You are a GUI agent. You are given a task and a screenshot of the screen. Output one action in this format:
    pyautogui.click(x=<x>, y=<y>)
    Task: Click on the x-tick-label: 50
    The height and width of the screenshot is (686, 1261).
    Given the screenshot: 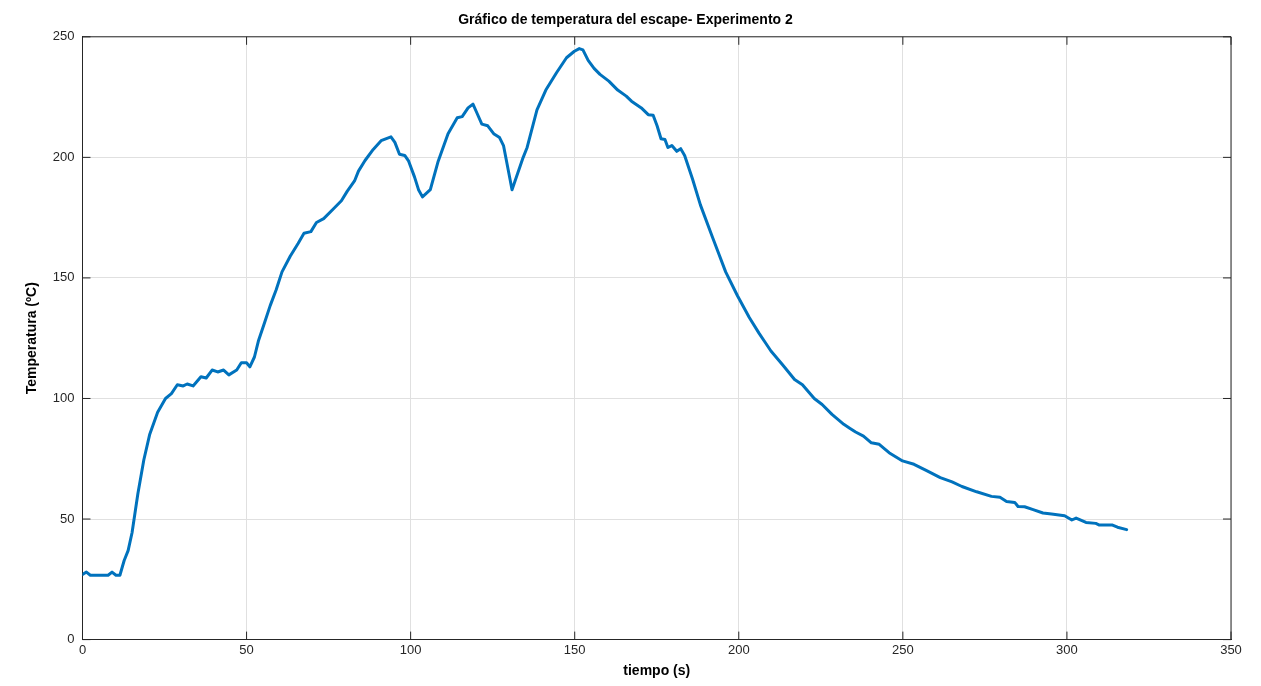 What is the action you would take?
    pyautogui.click(x=246, y=649)
    